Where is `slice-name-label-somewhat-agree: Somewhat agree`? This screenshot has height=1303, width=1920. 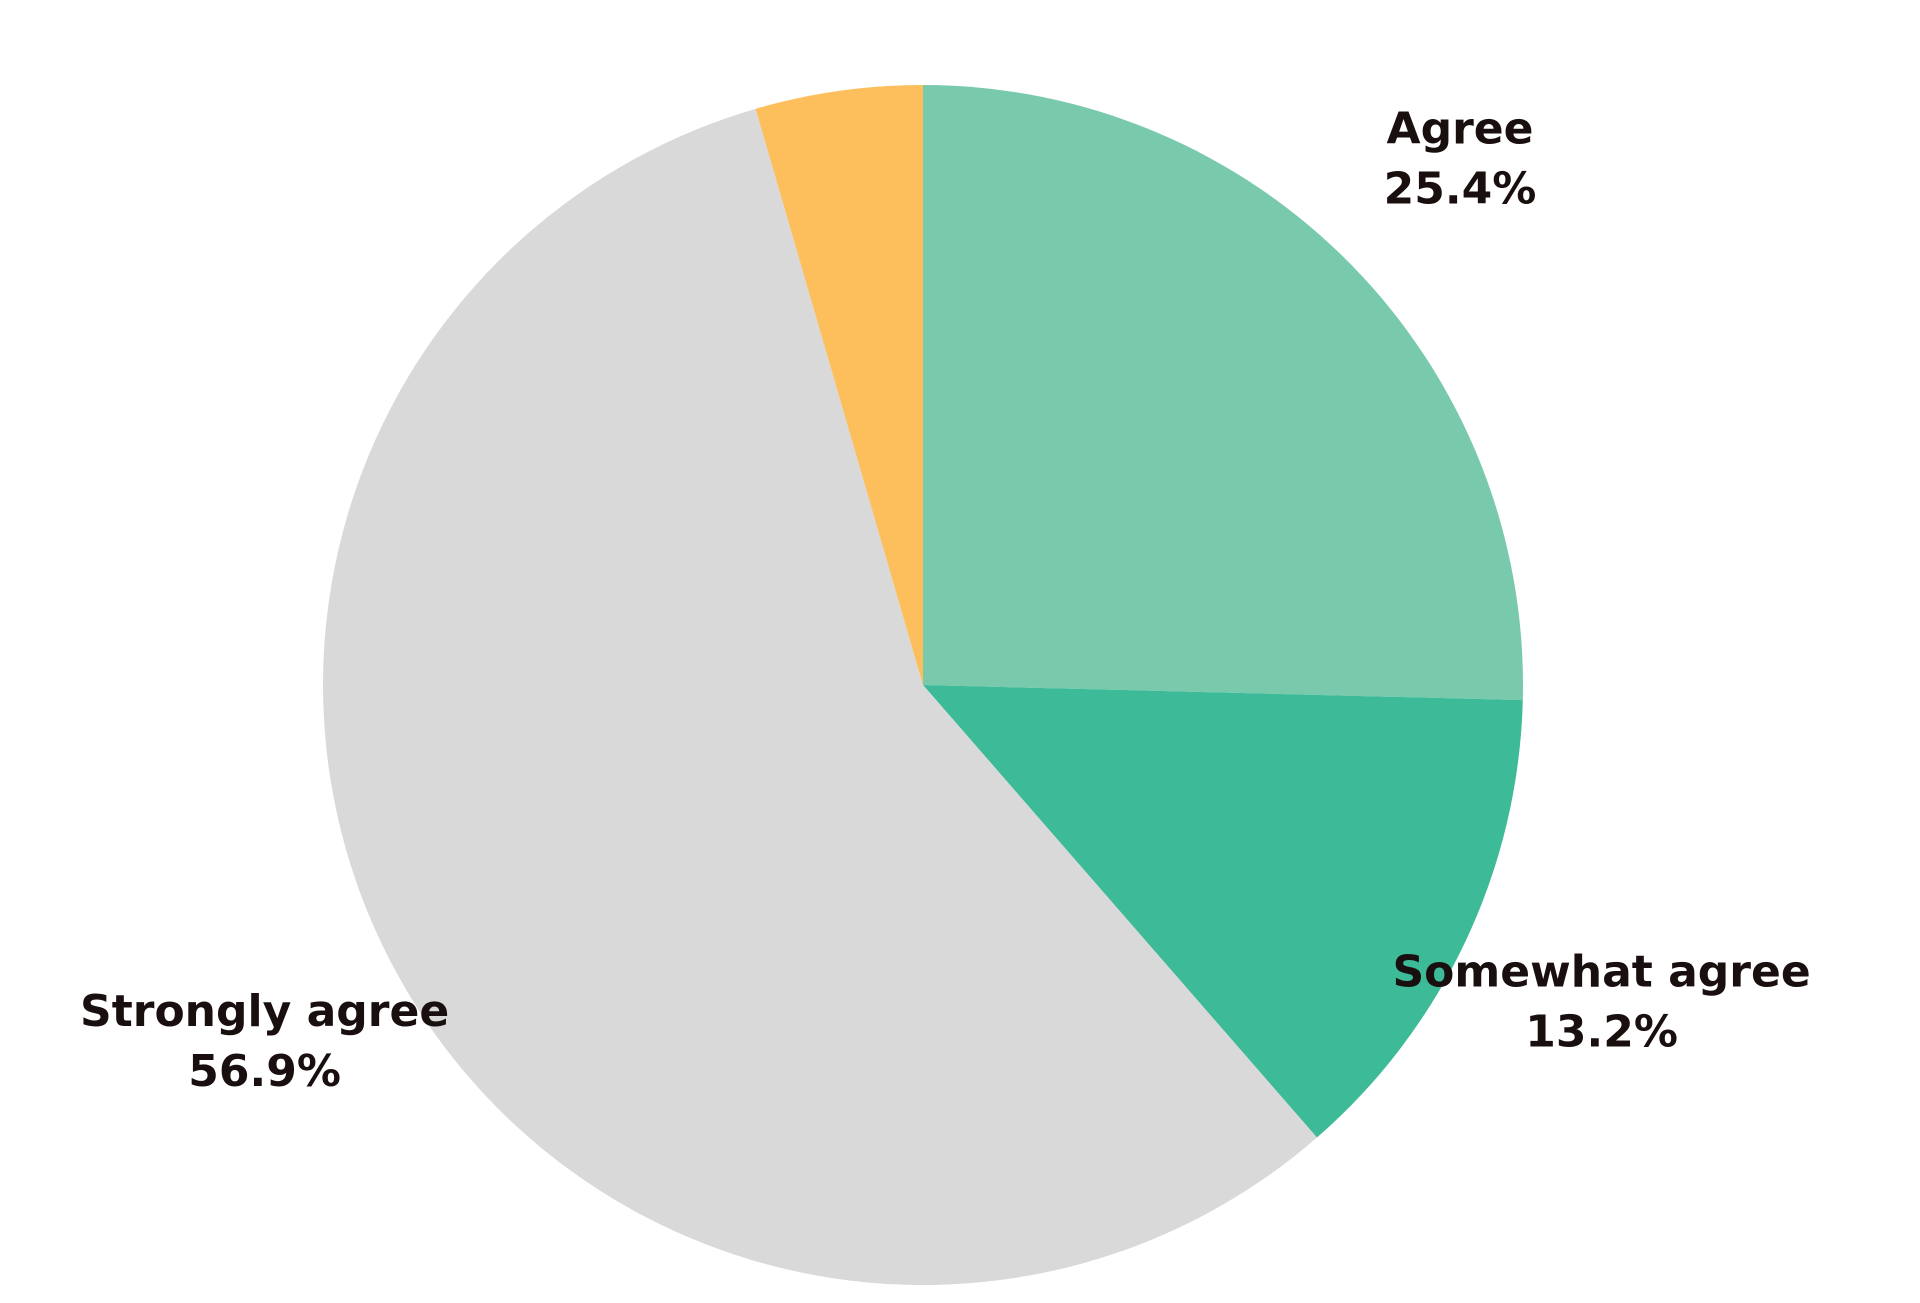
slice-name-label-somewhat-agree: Somewhat agree is located at coordinates (1601, 971).